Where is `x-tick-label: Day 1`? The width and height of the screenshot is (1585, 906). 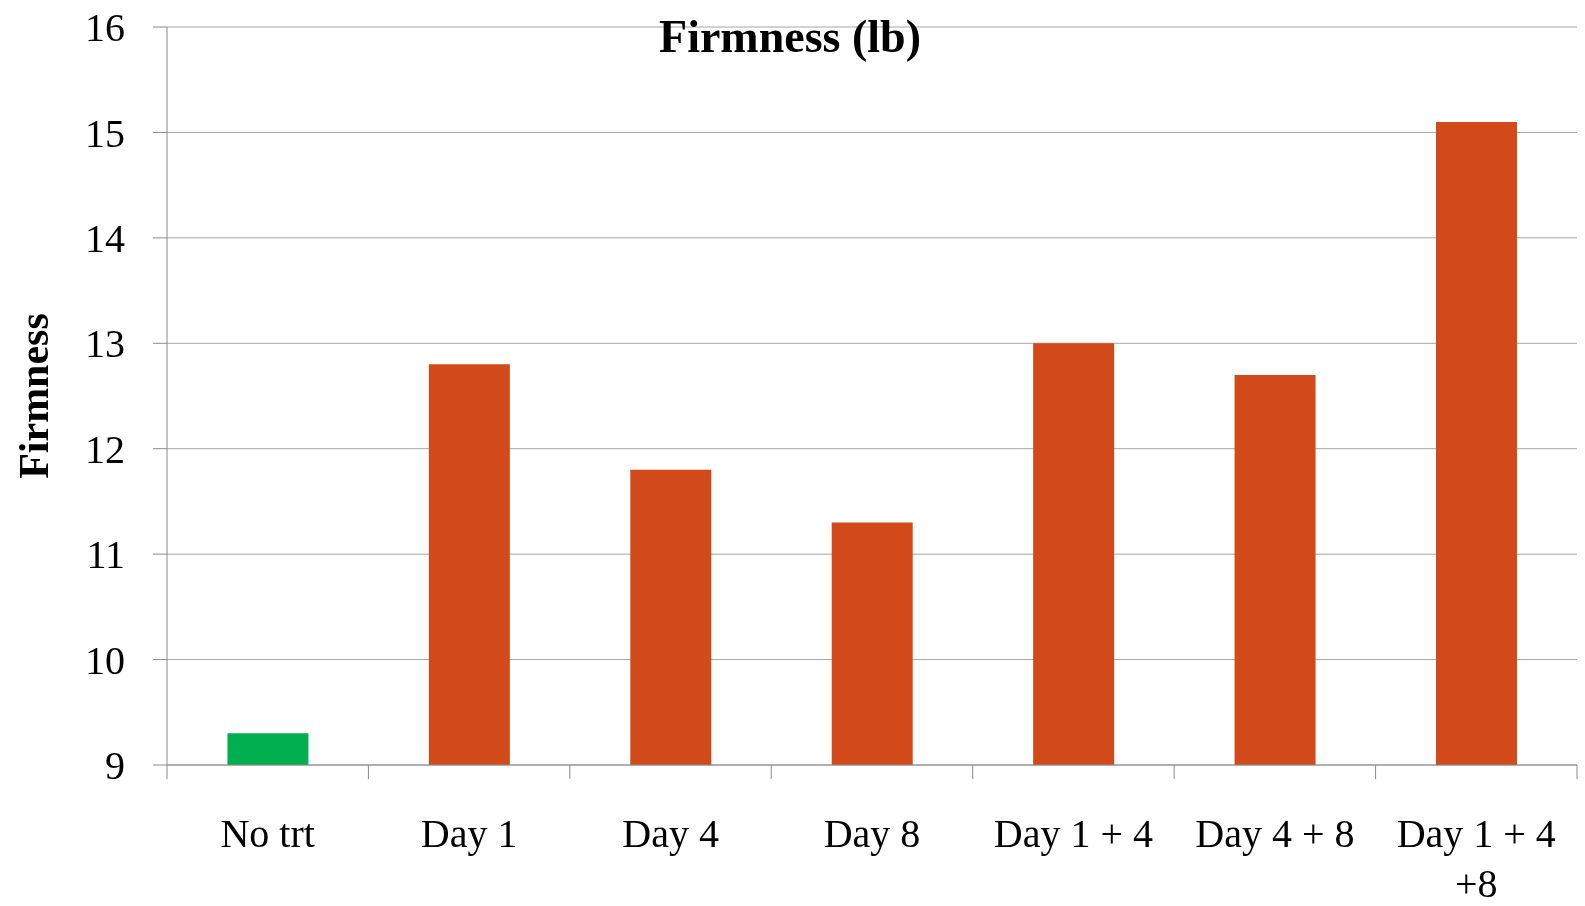 x-tick-label: Day 1 is located at coordinates (469, 833).